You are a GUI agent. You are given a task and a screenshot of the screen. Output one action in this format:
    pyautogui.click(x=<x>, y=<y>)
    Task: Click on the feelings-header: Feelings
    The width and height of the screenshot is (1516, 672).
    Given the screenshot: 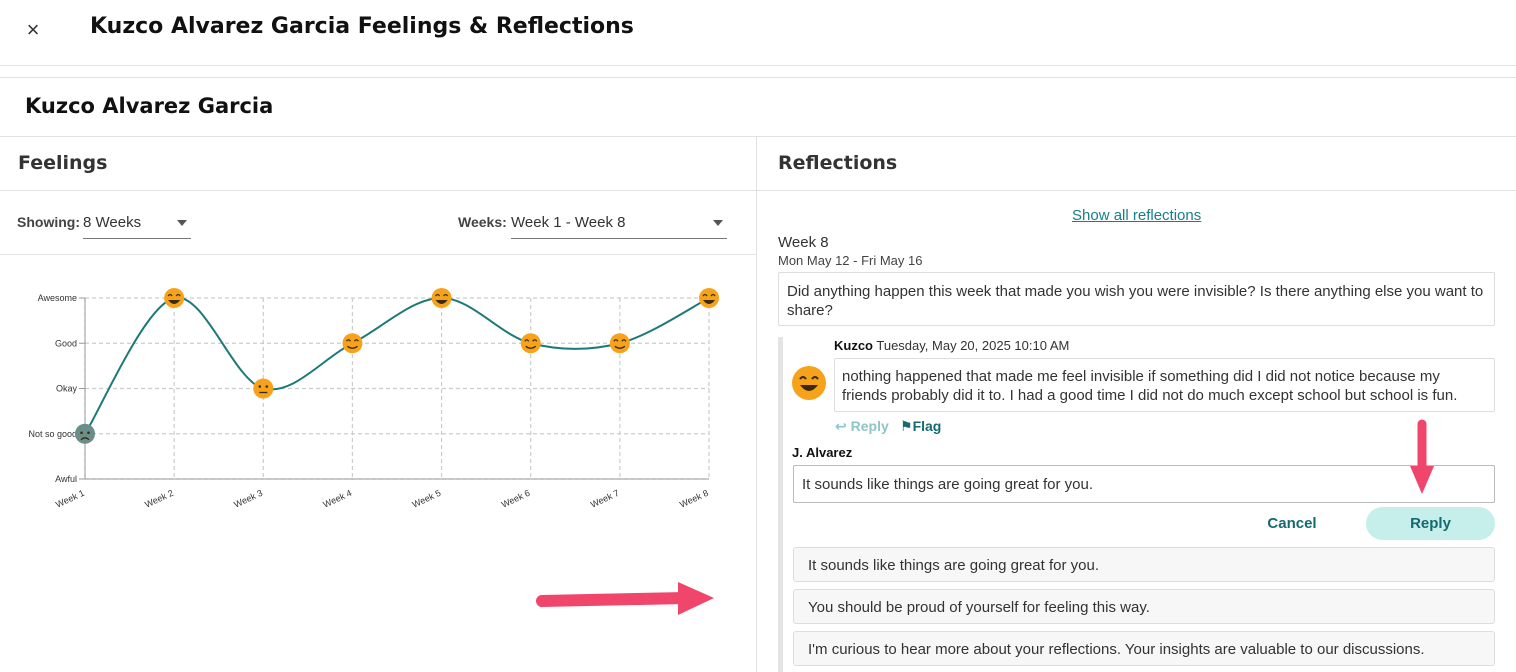 What is the action you would take?
    pyautogui.click(x=378, y=164)
    